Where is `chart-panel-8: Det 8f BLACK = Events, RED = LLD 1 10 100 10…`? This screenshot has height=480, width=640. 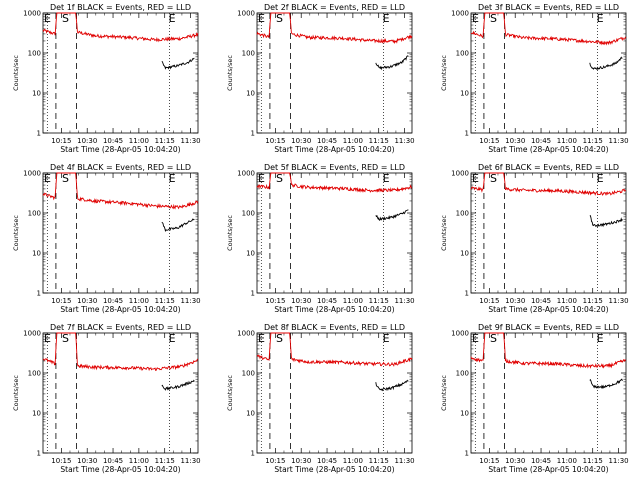 chart-panel-8: Det 8f BLACK = Events, RED = LLD 1 10 100 10… is located at coordinates (320, 398).